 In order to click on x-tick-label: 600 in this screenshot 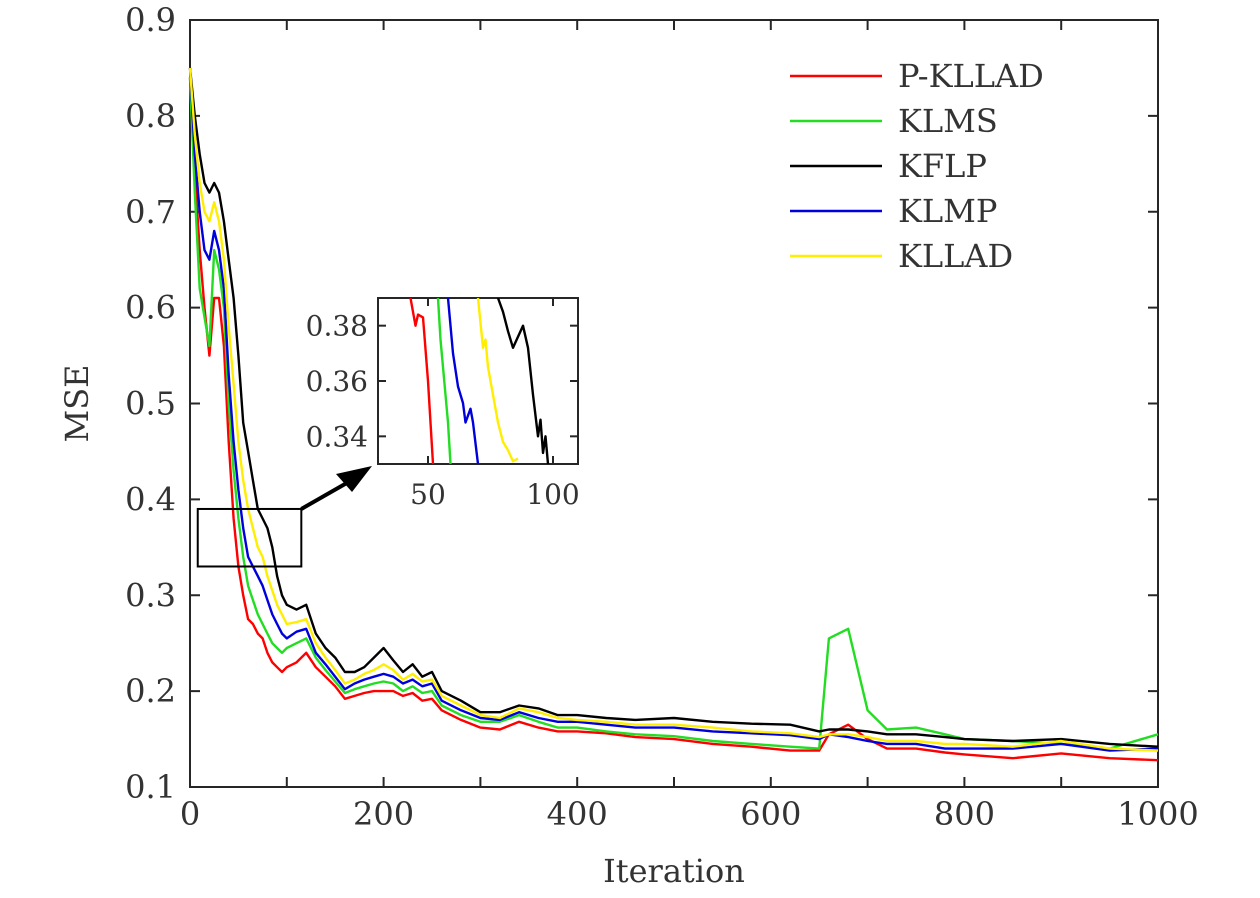, I will do `click(770, 814)`.